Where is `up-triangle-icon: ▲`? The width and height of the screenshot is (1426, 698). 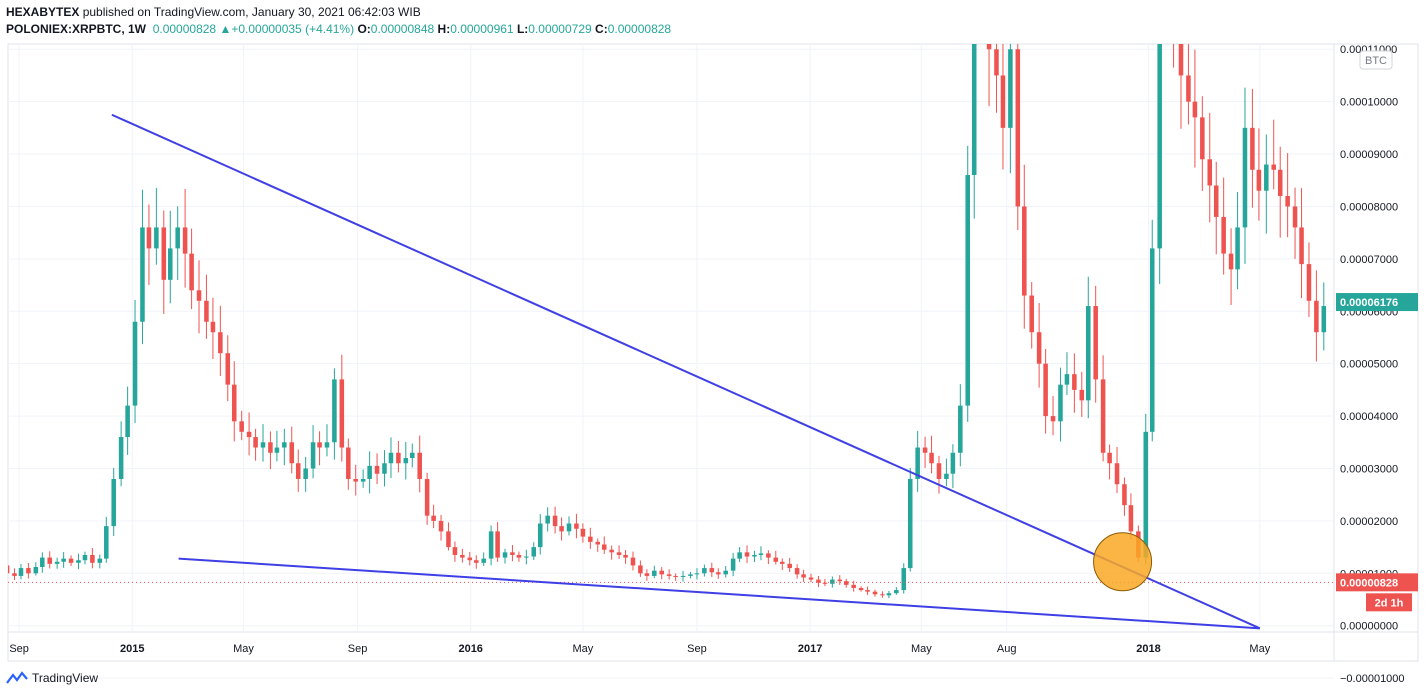 up-triangle-icon: ▲ is located at coordinates (225, 29).